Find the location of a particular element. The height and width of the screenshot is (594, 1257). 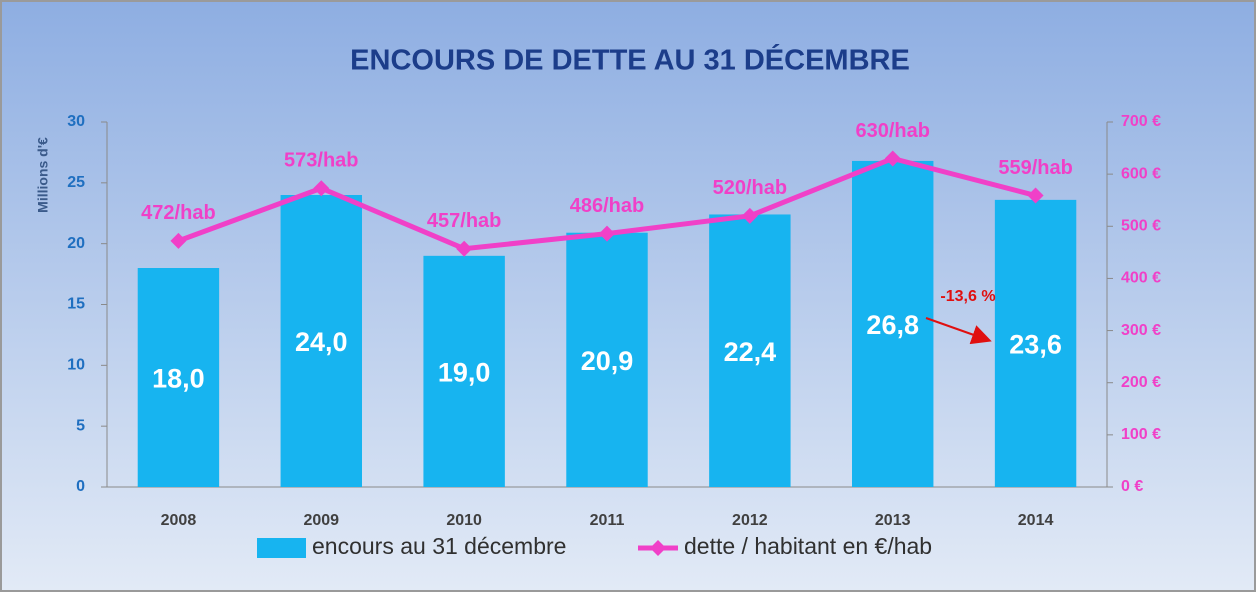

x-tick-label: 2011 is located at coordinates (607, 520).